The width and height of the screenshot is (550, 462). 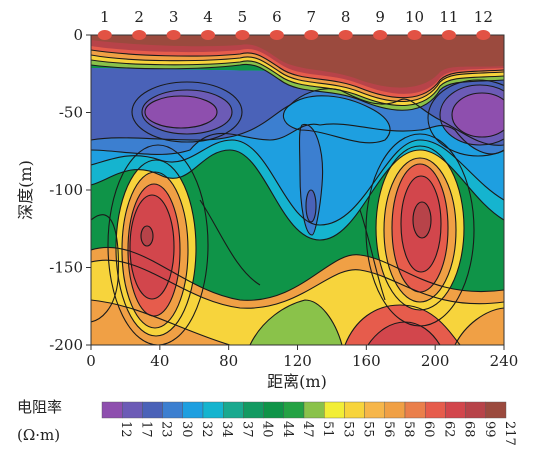 What do you see at coordinates (208, 17) in the screenshot?
I see `station-label: 4` at bounding box center [208, 17].